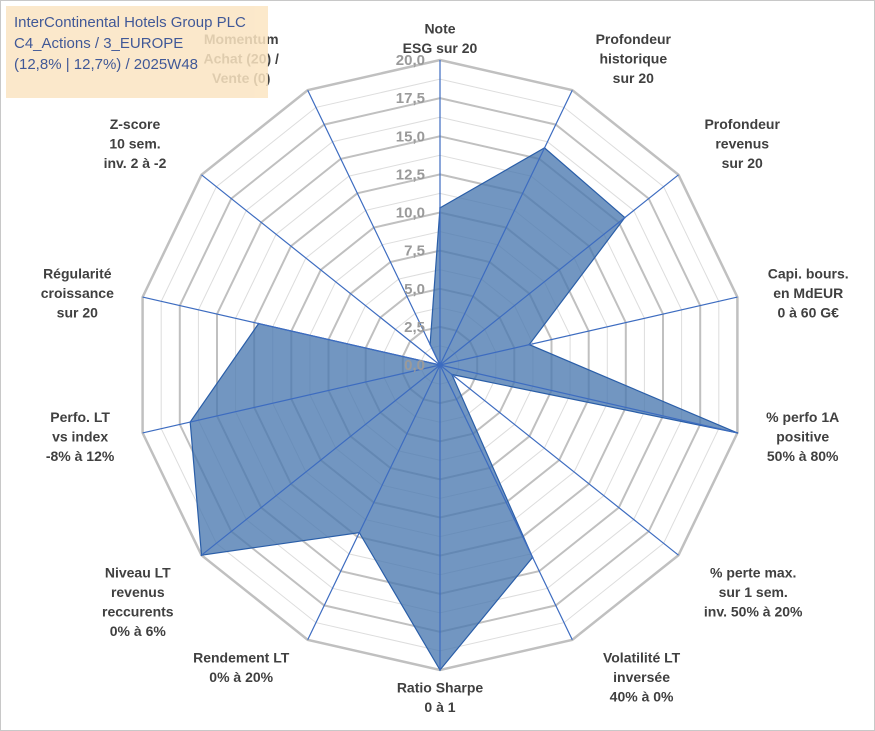 The width and height of the screenshot is (875, 731). What do you see at coordinates (440, 698) in the screenshot?
I see `axis-label-7: Ratio Sharpe 0 à 1` at bounding box center [440, 698].